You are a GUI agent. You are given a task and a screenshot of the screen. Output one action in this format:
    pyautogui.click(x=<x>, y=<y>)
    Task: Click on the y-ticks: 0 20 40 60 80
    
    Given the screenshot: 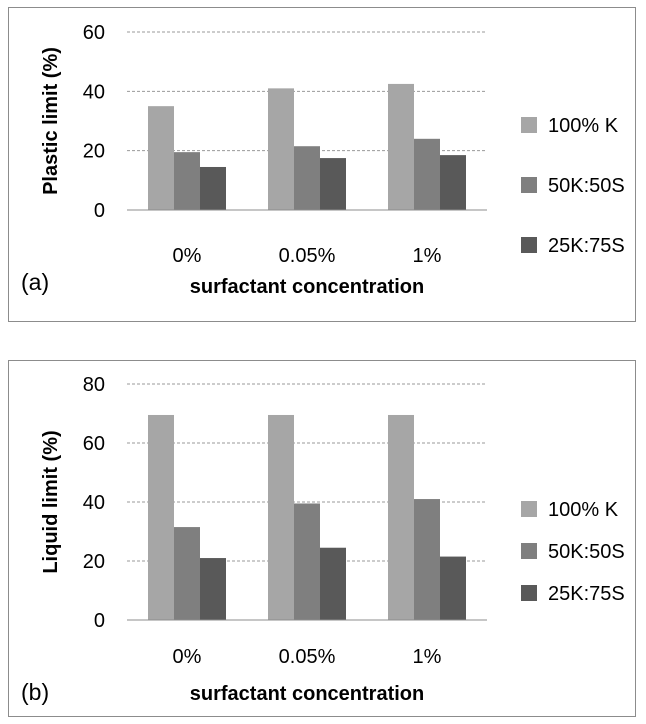 What is the action you would take?
    pyautogui.click(x=94, y=503)
    